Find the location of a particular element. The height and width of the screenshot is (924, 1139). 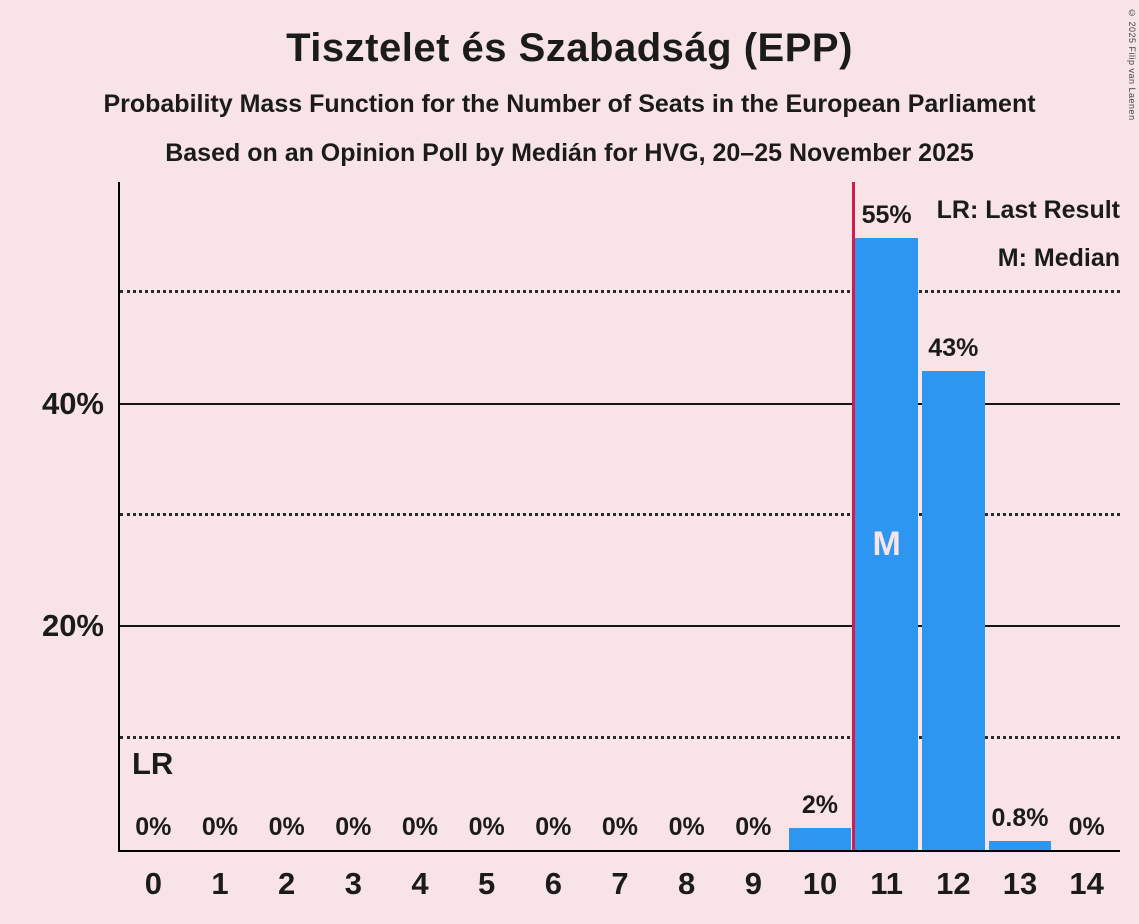

last-result-line is located at coordinates (853, 516).